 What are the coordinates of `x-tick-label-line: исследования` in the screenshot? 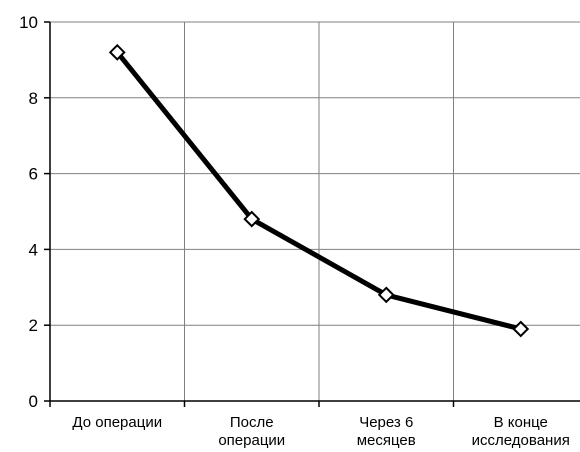 It's located at (521, 440).